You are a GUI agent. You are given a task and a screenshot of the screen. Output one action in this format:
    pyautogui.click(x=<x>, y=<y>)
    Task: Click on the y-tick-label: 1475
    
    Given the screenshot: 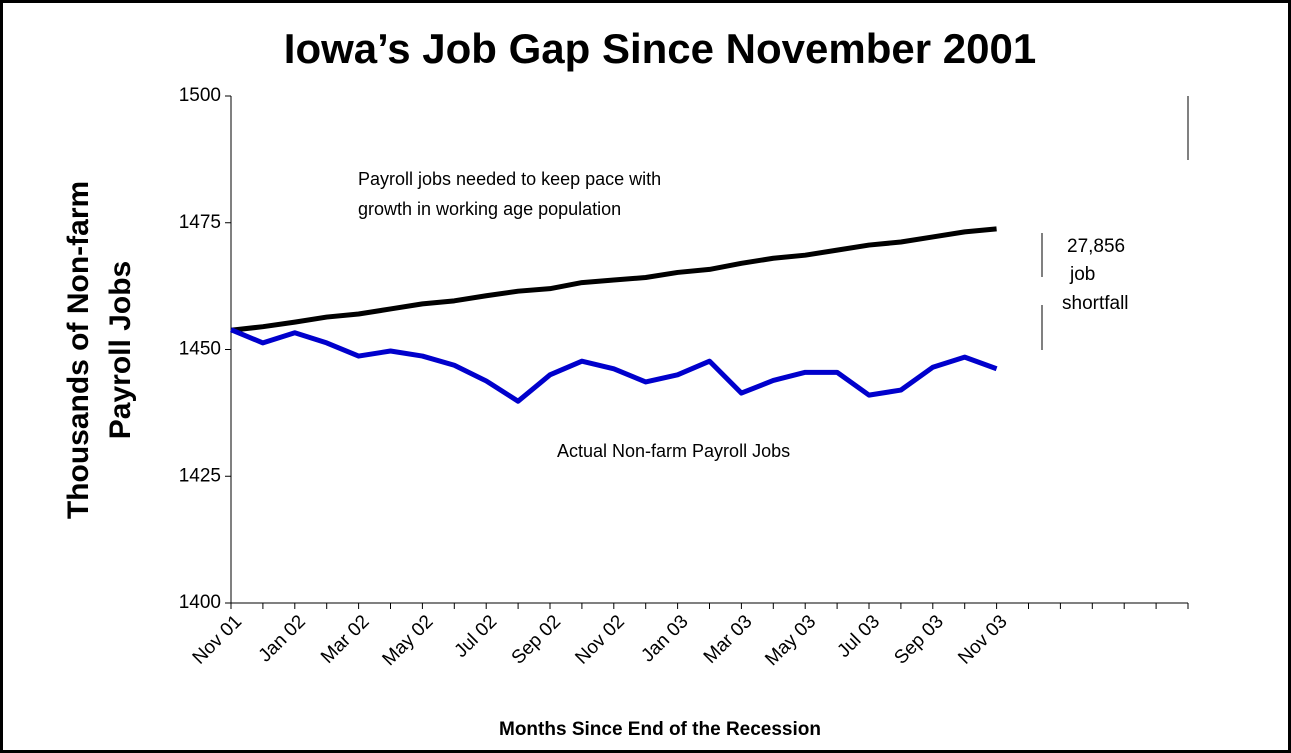 What is the action you would take?
    pyautogui.click(x=200, y=222)
    